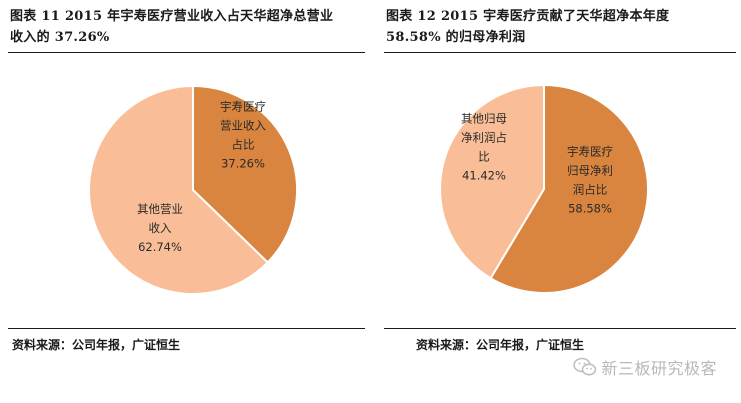 The height and width of the screenshot is (403, 741). What do you see at coordinates (659, 368) in the screenshot?
I see `watermark-text: 新三板研究极客` at bounding box center [659, 368].